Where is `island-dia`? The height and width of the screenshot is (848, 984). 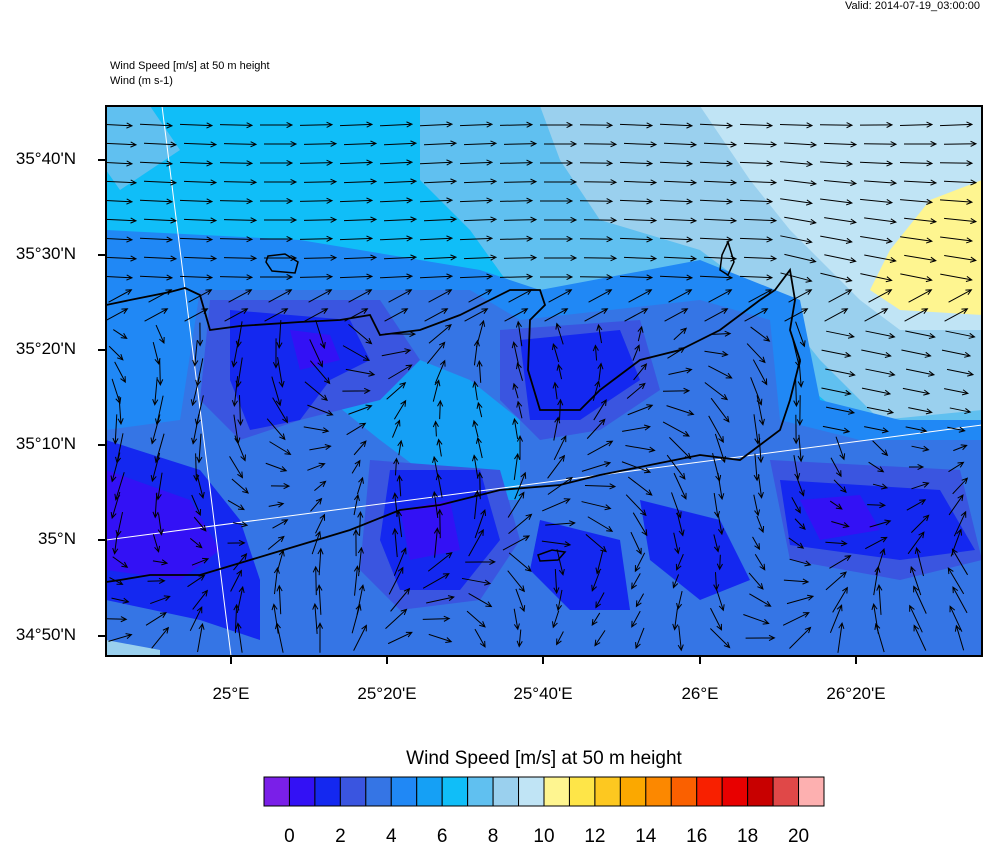
island-dia is located at coordinates (282, 263).